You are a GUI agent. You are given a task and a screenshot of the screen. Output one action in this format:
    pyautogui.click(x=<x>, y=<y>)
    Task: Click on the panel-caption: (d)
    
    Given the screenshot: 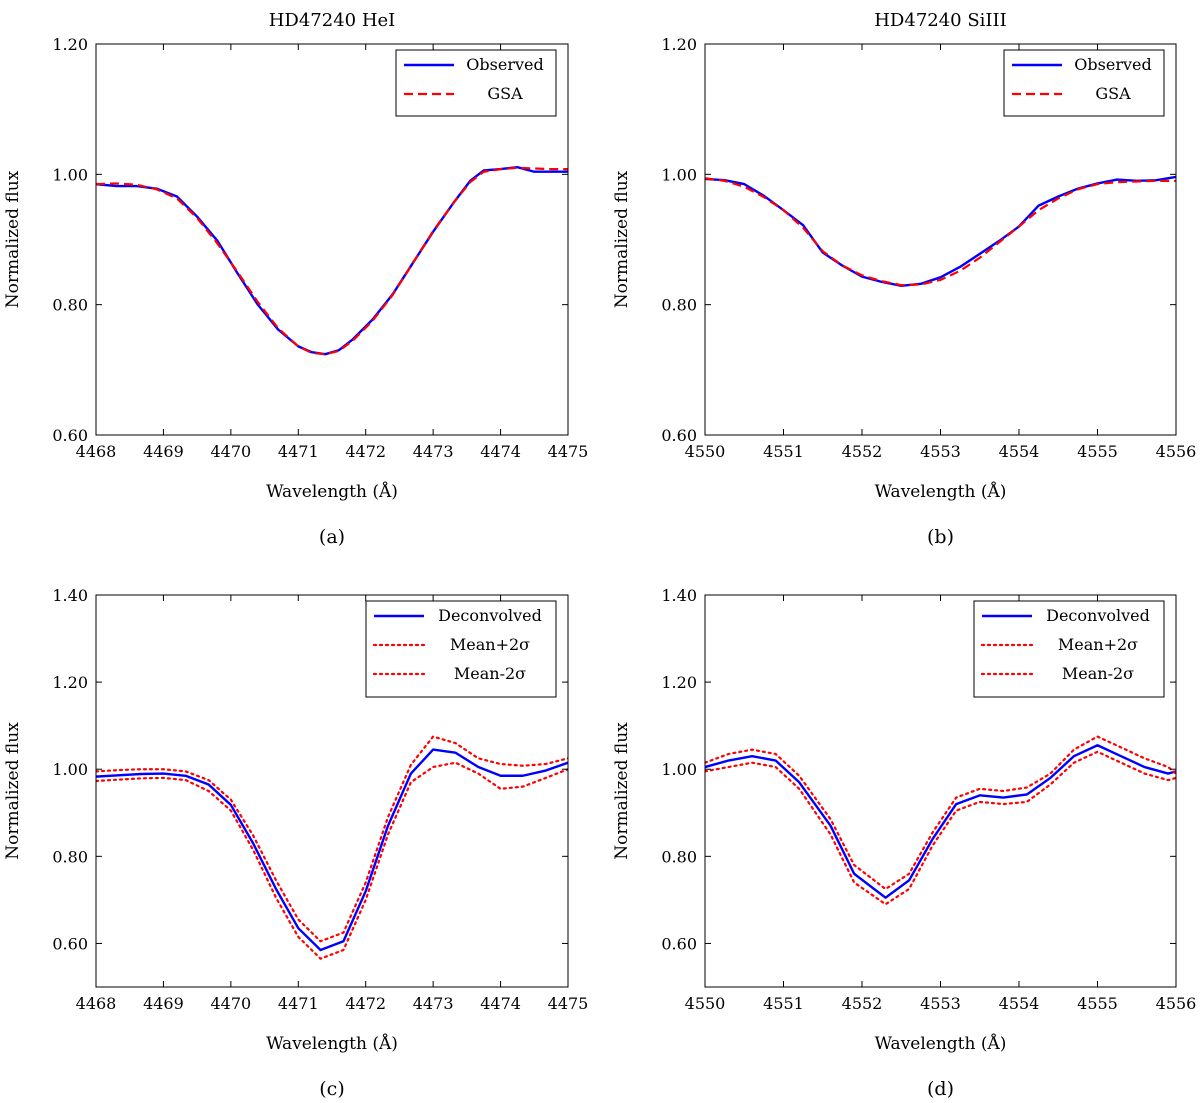 What is the action you would take?
    pyautogui.click(x=940, y=1089)
    